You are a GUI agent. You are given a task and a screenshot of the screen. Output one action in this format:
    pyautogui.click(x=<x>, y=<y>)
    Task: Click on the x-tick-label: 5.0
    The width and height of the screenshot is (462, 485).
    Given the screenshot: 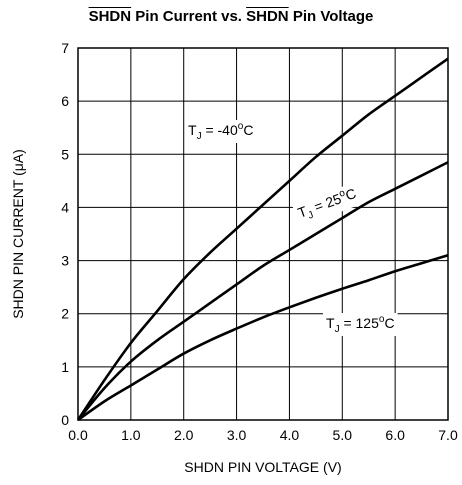 What is the action you would take?
    pyautogui.click(x=343, y=435)
    